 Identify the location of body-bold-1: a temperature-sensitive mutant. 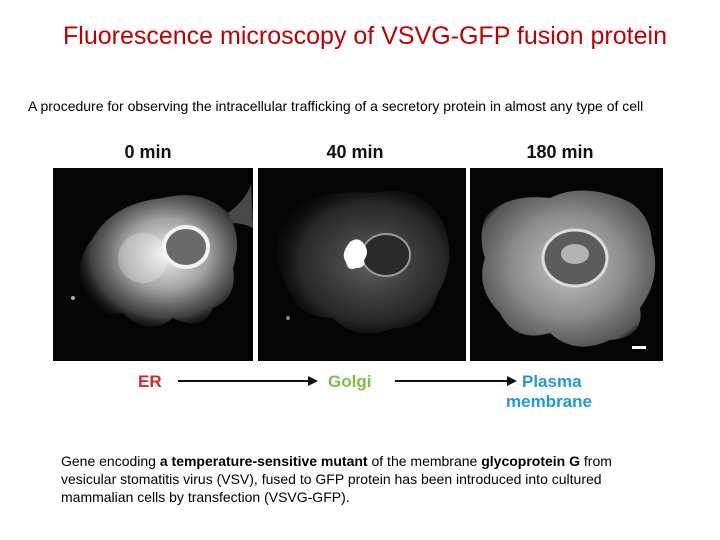
(263, 461).